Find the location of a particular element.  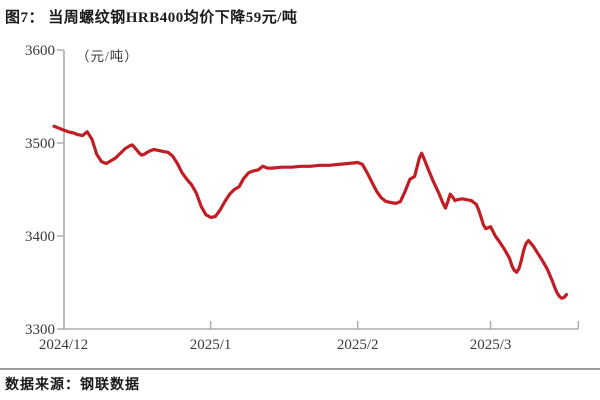

chart-title: 图7： 当周螺纹钢HRB400均价下降59元/吨 is located at coordinates (151, 18).